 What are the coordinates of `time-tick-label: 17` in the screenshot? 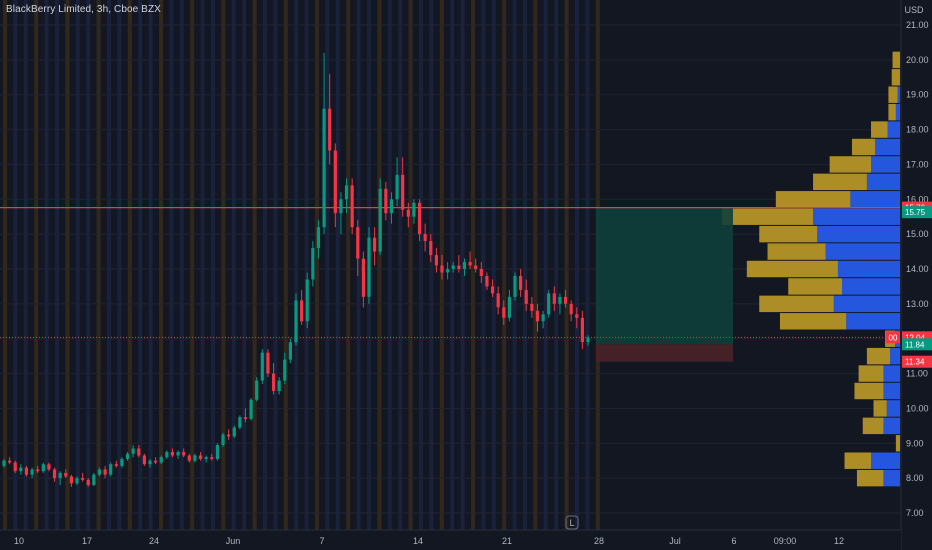 It's located at (87, 541).